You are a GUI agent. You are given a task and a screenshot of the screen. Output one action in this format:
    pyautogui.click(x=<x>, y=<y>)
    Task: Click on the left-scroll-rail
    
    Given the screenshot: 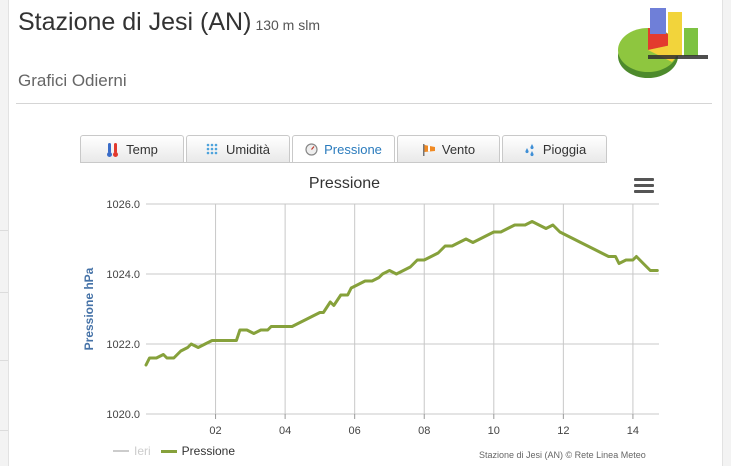 What is the action you would take?
    pyautogui.click(x=4, y=233)
    